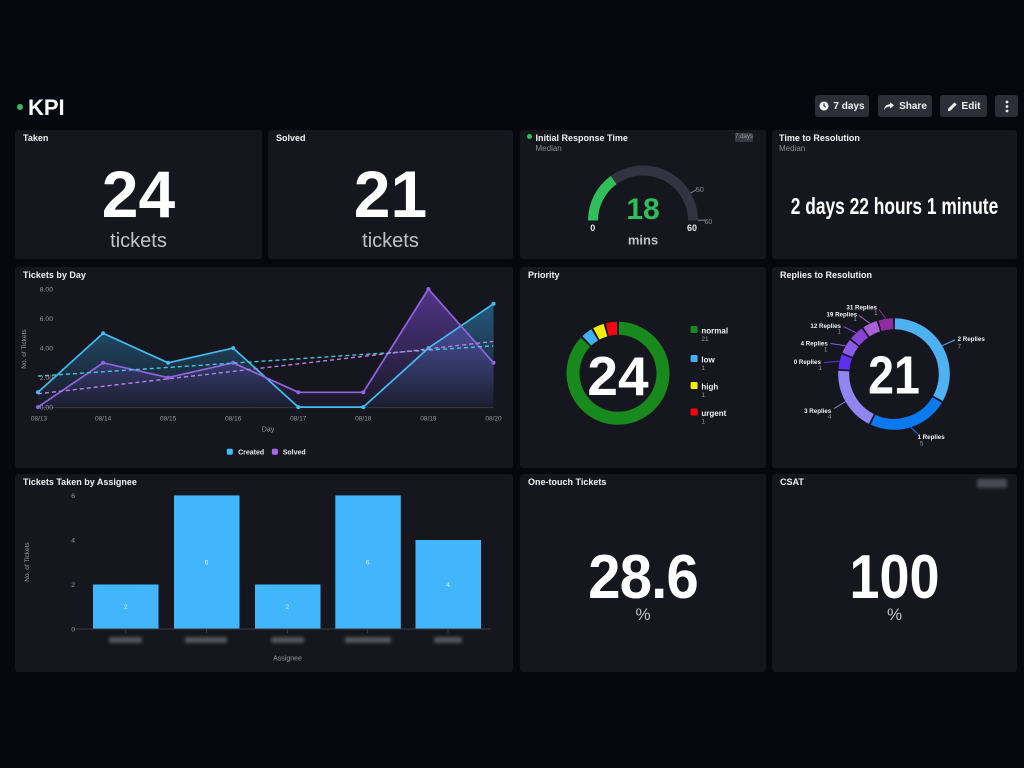 The image size is (1024, 768). What do you see at coordinates (714, 331) in the screenshot?
I see `svg-text: normal` at bounding box center [714, 331].